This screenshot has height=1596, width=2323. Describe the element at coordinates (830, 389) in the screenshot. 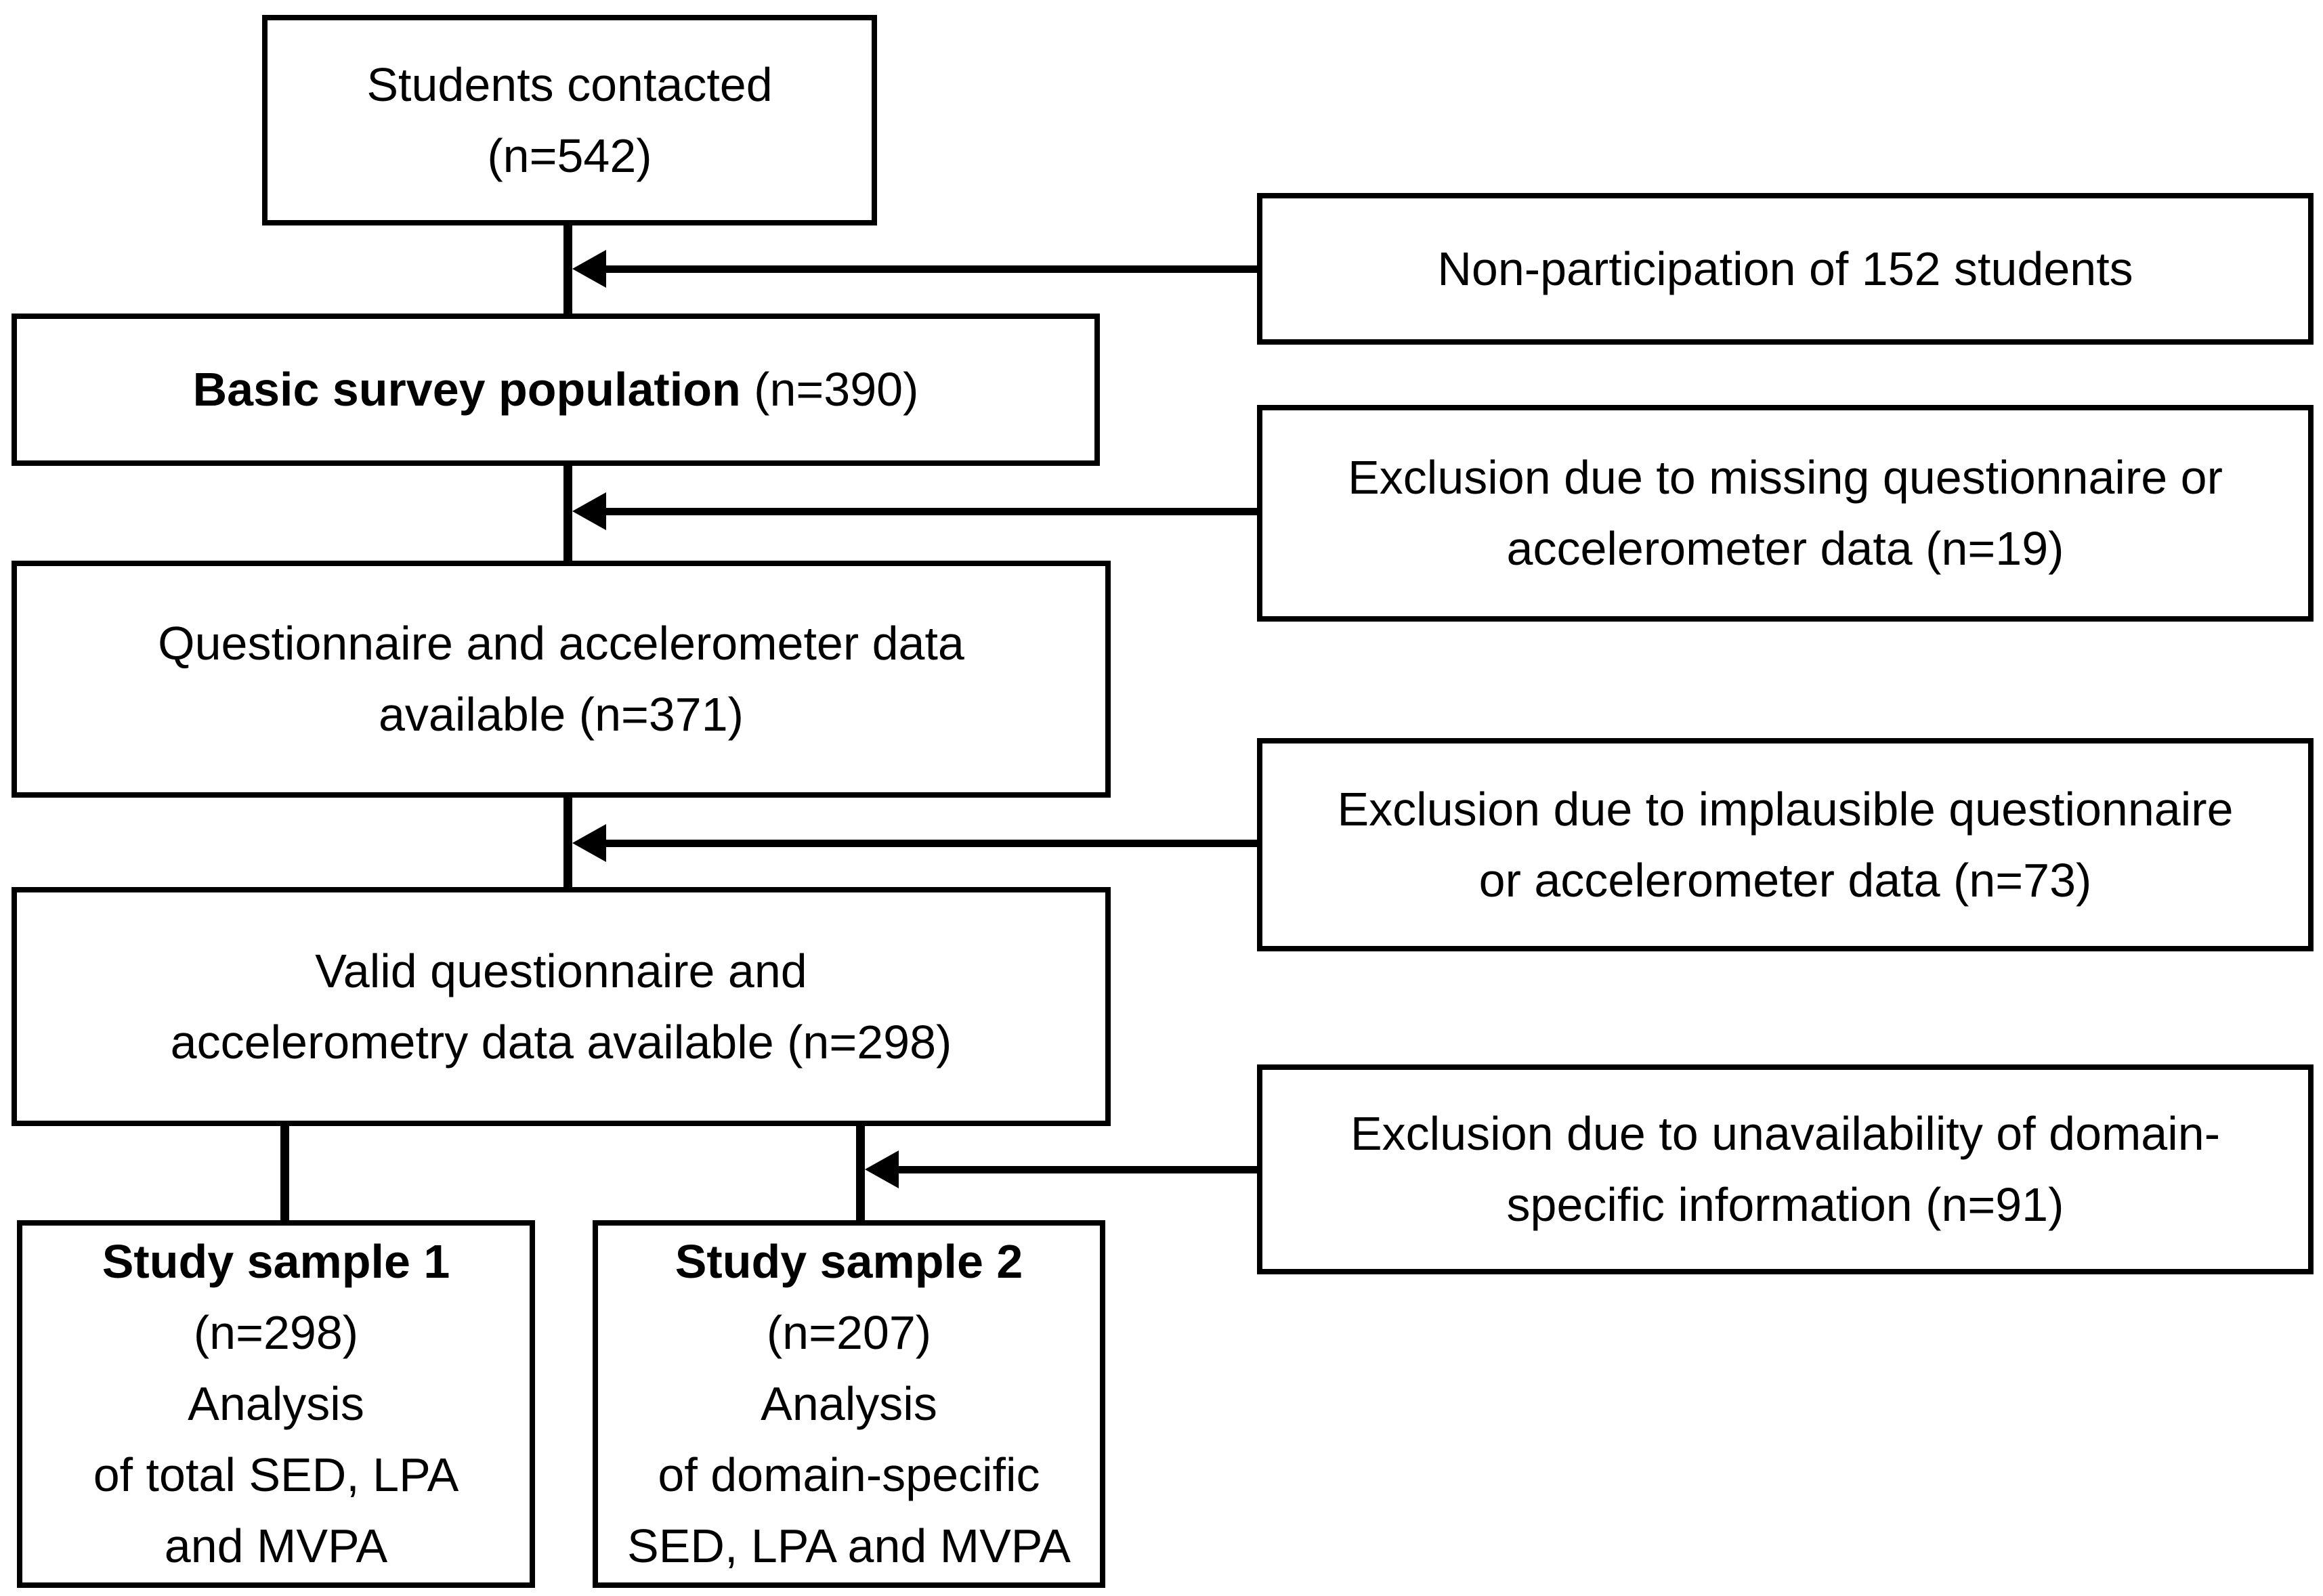

I see `basic-survey-population-count: (n=390)` at that location.